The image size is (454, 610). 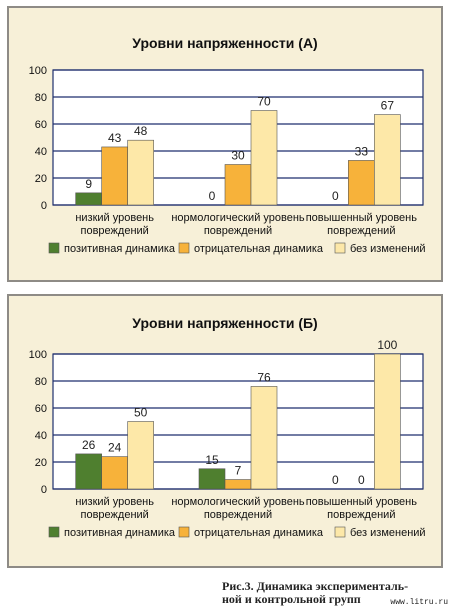 What do you see at coordinates (114, 502) in the screenshot?
I see `chart-b-category-label: низкий уровень` at bounding box center [114, 502].